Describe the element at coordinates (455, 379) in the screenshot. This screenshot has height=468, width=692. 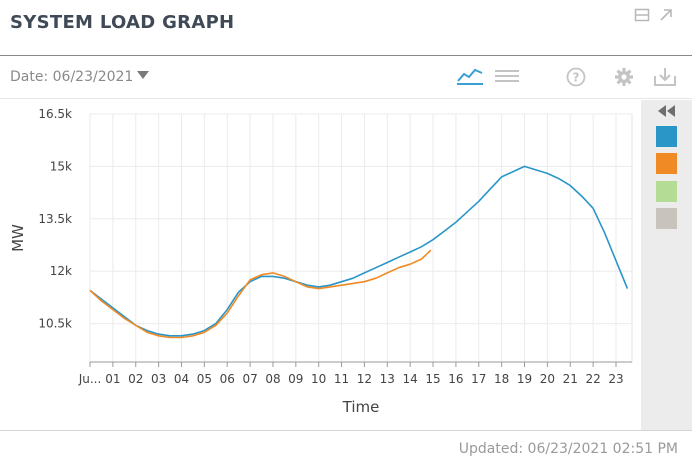
I see `x-tick-label: 16` at that location.